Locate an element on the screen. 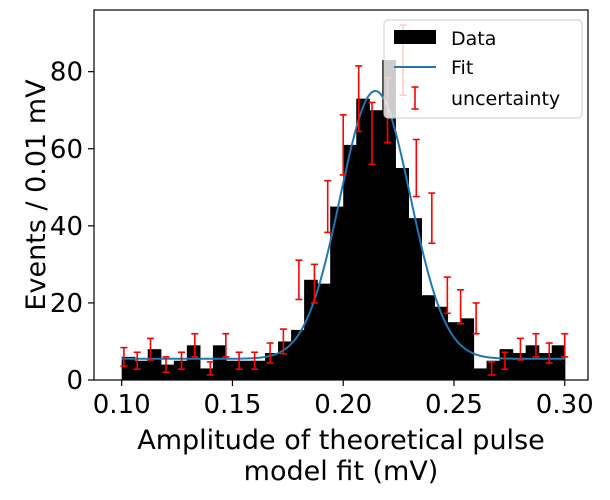 This screenshot has width=610, height=500. legend-label-data: Data is located at coordinates (473, 39).